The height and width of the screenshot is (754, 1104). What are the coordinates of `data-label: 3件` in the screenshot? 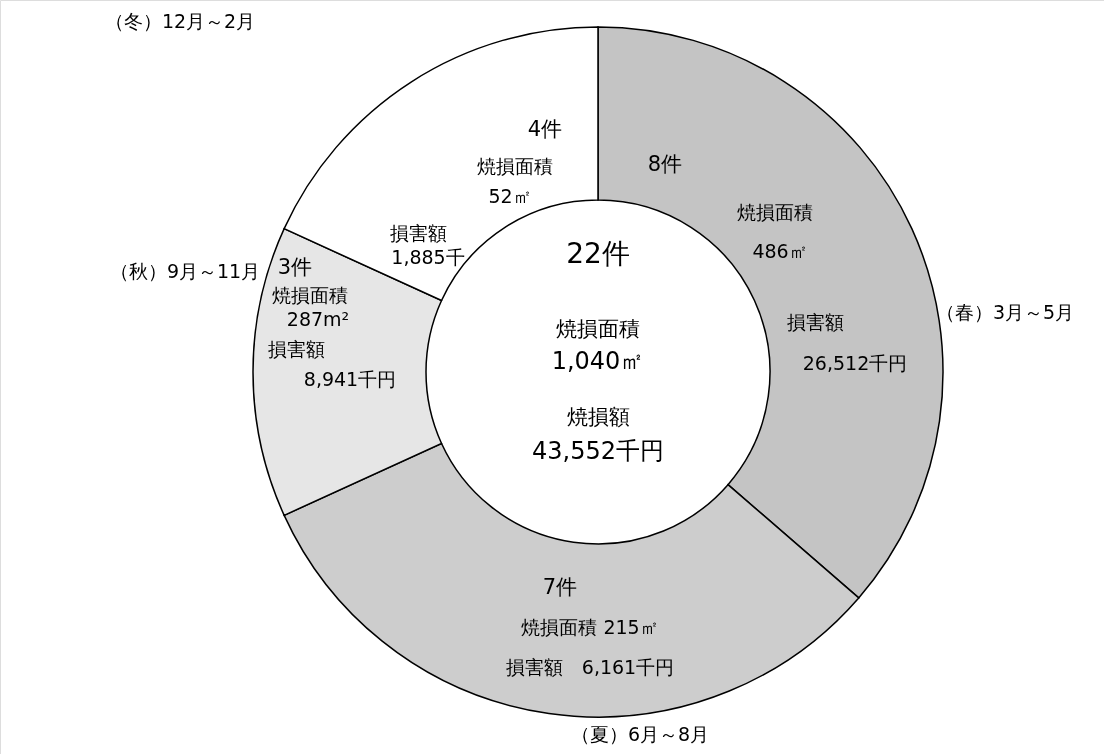 It's located at (295, 267).